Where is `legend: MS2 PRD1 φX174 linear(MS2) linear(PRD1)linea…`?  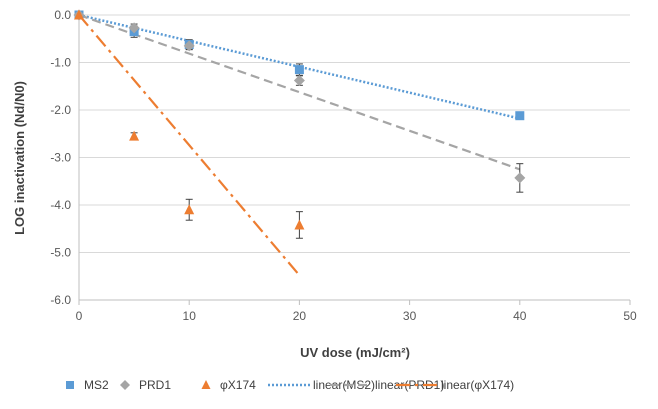
legend: MS2 PRD1 φX174 linear(MS2) linear(PRD1)linea… is located at coordinates (290, 385).